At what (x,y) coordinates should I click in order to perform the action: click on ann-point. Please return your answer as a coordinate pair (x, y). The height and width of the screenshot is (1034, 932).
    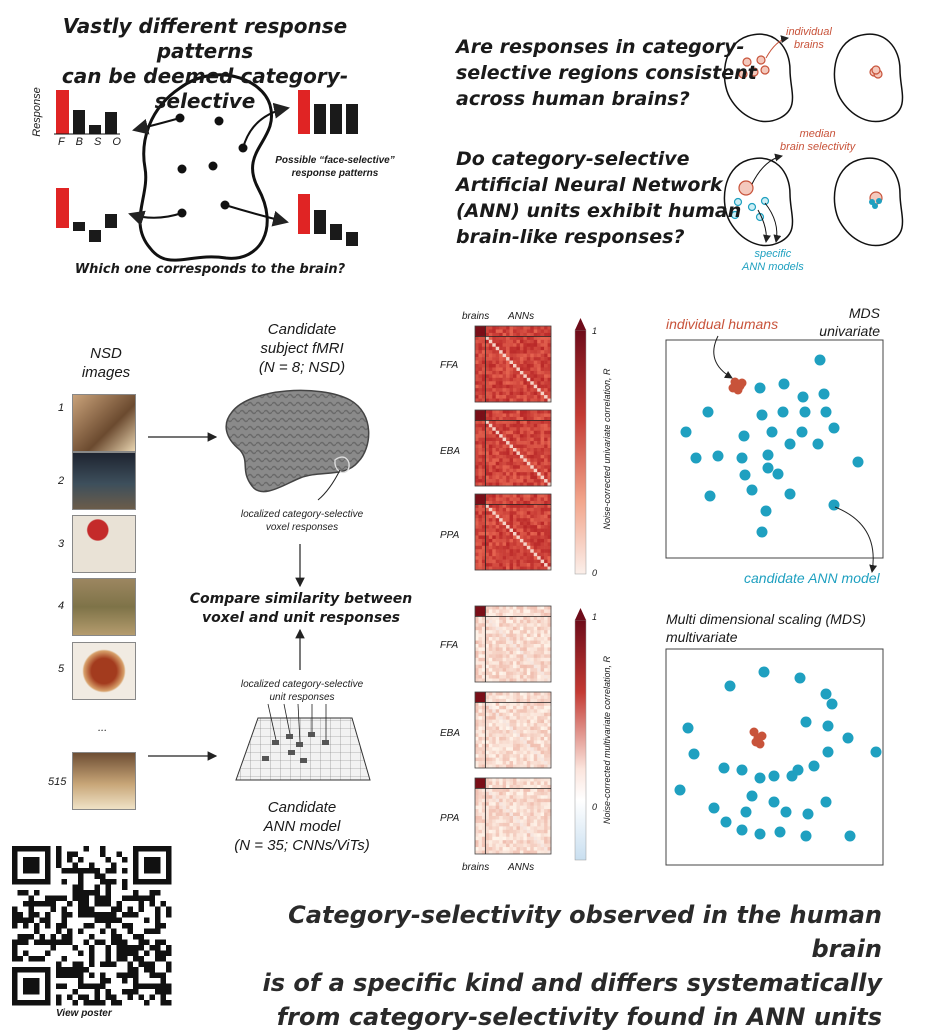
    Looking at the image, I should click on (784, 384).